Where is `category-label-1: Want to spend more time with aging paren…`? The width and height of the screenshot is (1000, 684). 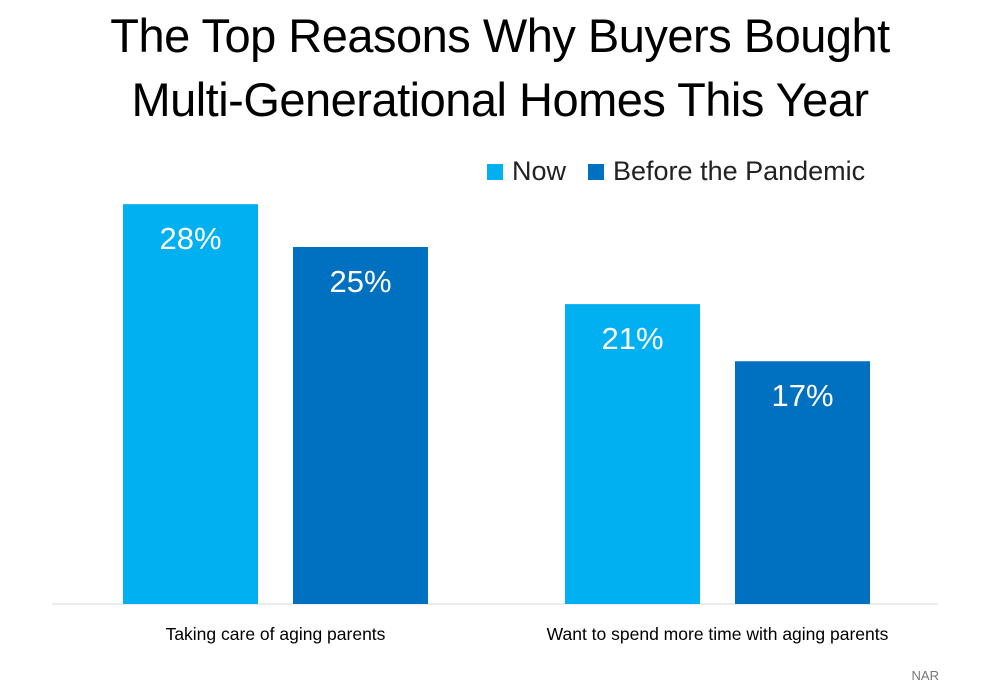
category-label-1: Want to spend more time with aging paren… is located at coordinates (718, 634).